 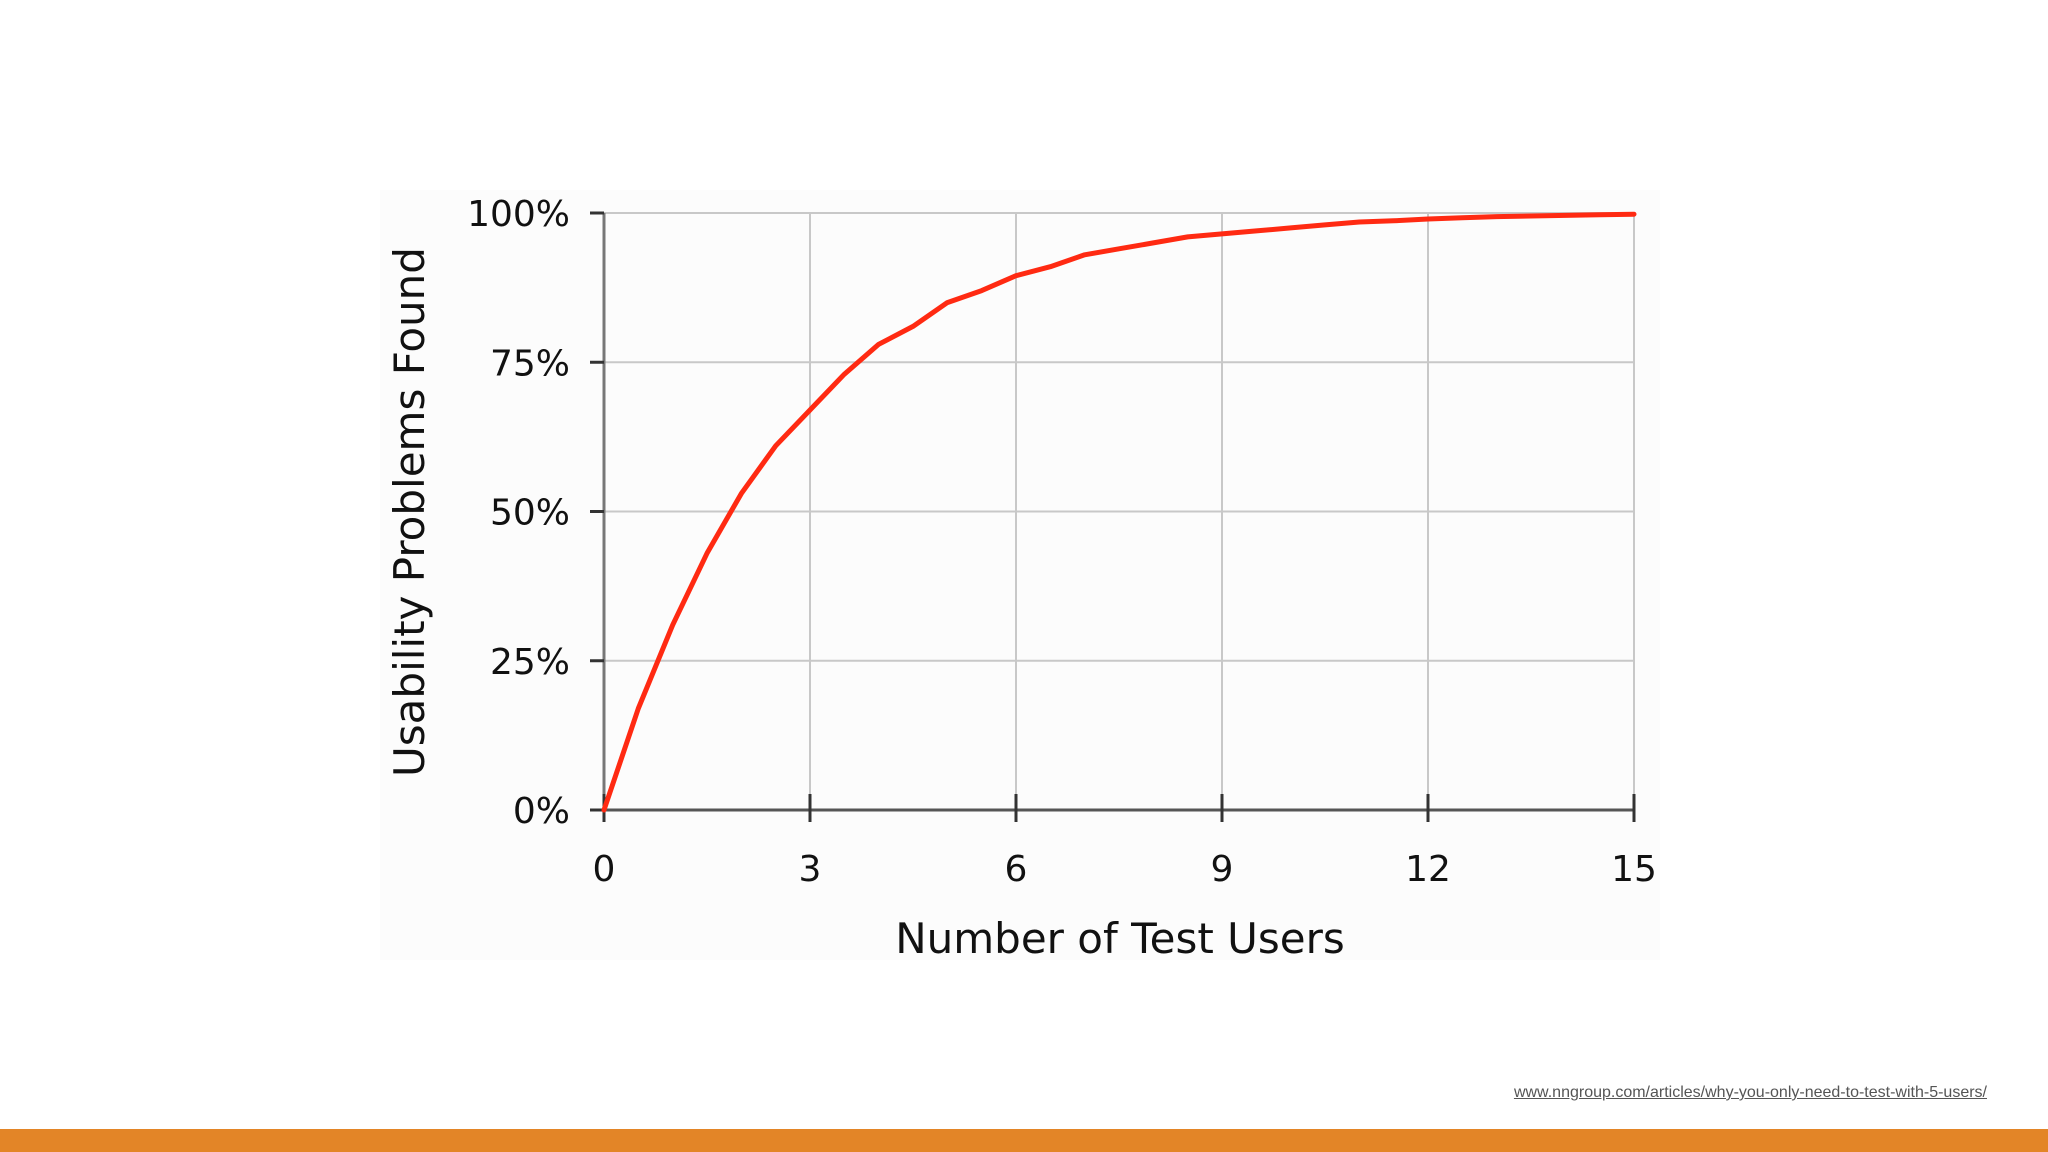 I want to click on x-tick-label: 9, so click(x=1222, y=869).